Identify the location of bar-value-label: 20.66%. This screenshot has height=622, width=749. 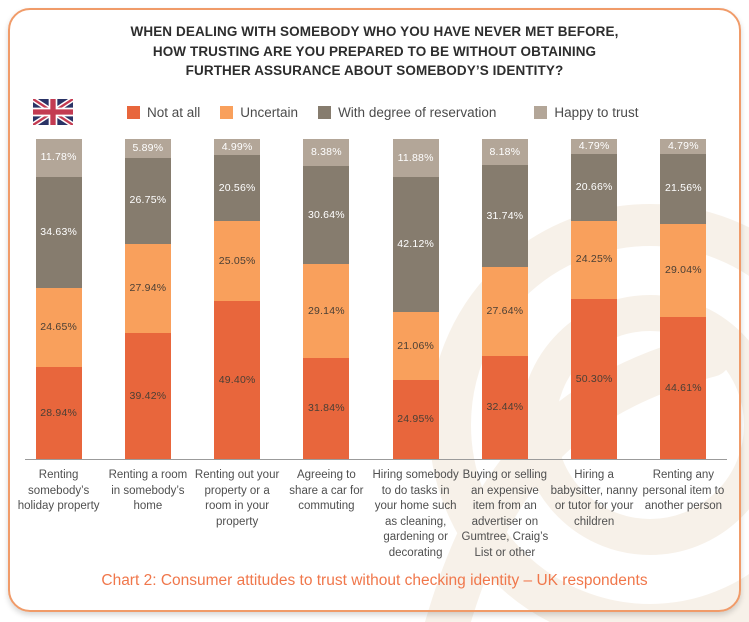
(594, 187).